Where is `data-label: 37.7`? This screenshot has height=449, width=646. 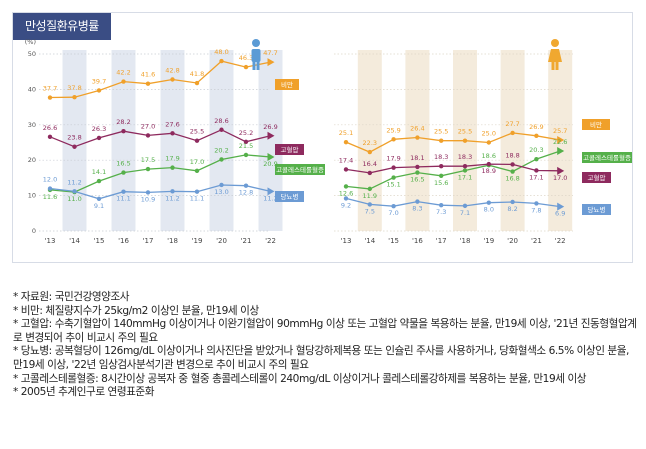 data-label: 37.7 is located at coordinates (50, 89).